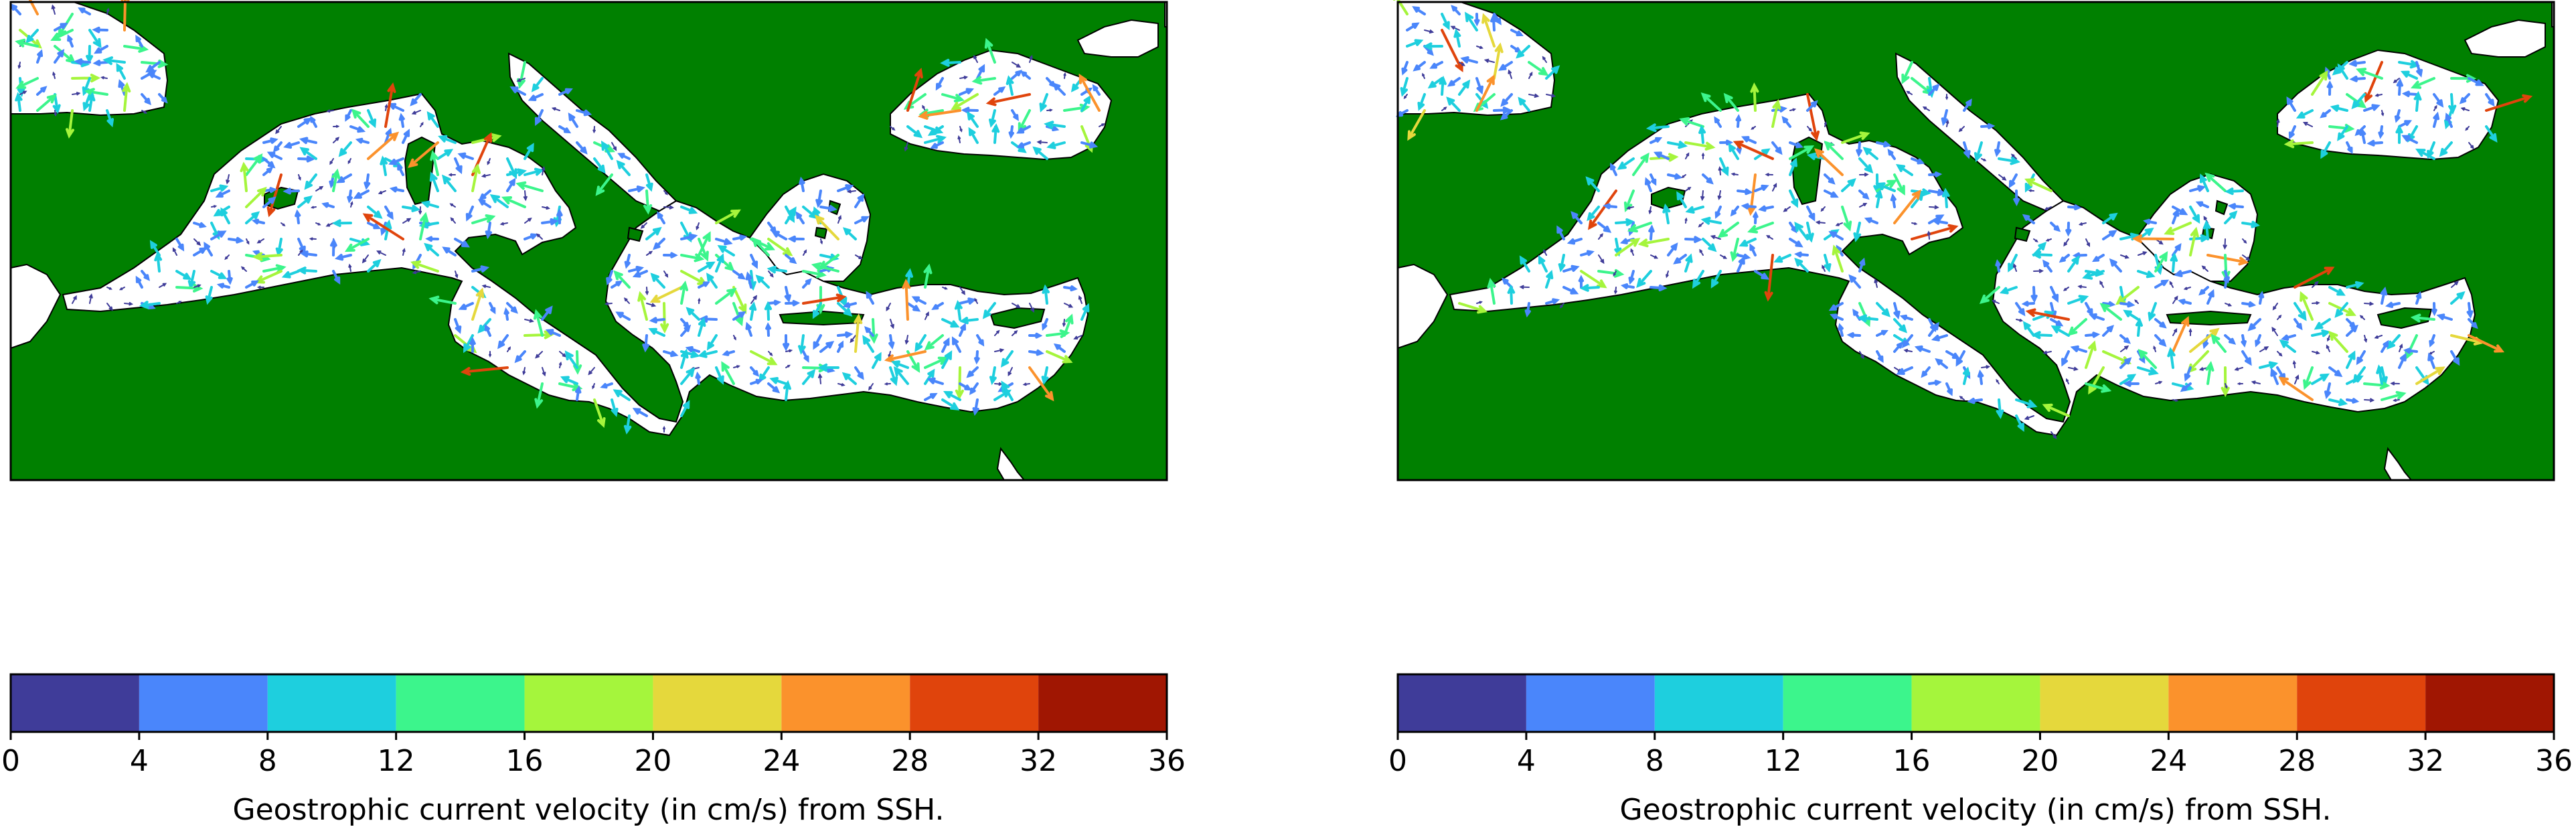 This screenshot has width=2576, height=833. I want to click on left-colorbar-tick-label-6: 24, so click(781, 761).